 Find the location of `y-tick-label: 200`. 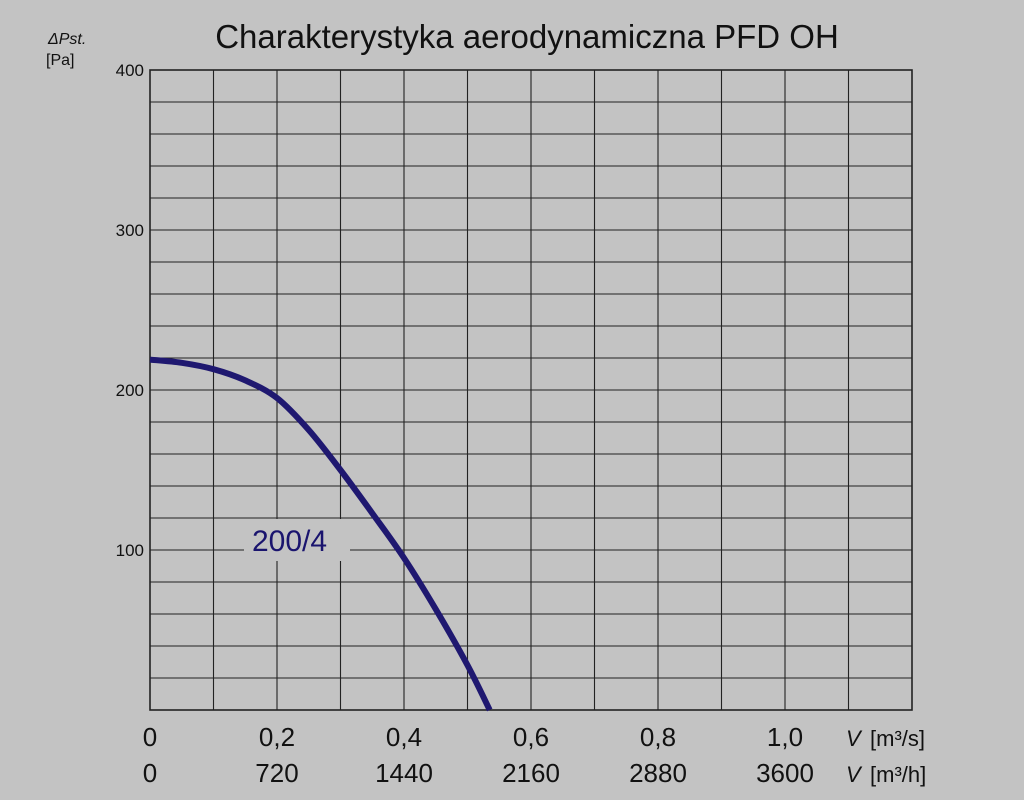

y-tick-label: 200 is located at coordinates (130, 390).